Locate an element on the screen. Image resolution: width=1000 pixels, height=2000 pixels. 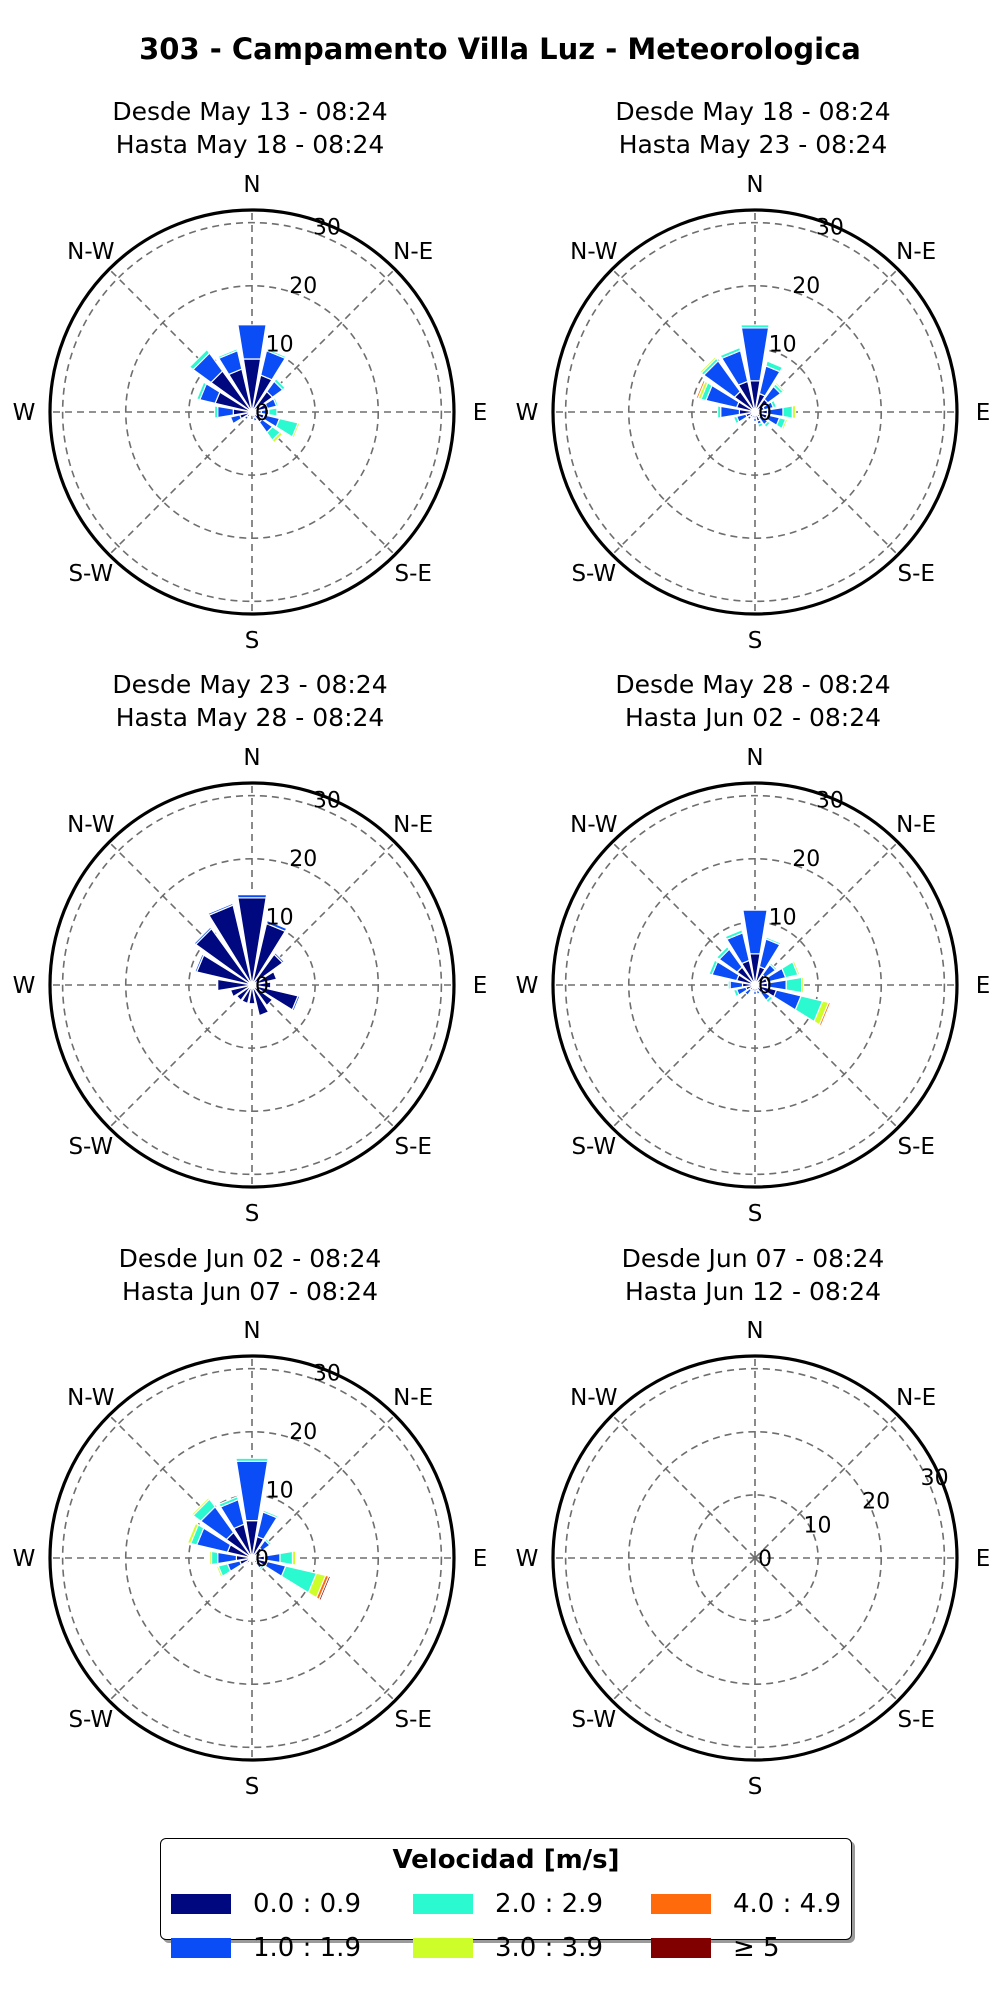
panel-4-title-line2: Hasta Jun 02 - 08:24 is located at coordinates (751, 717).